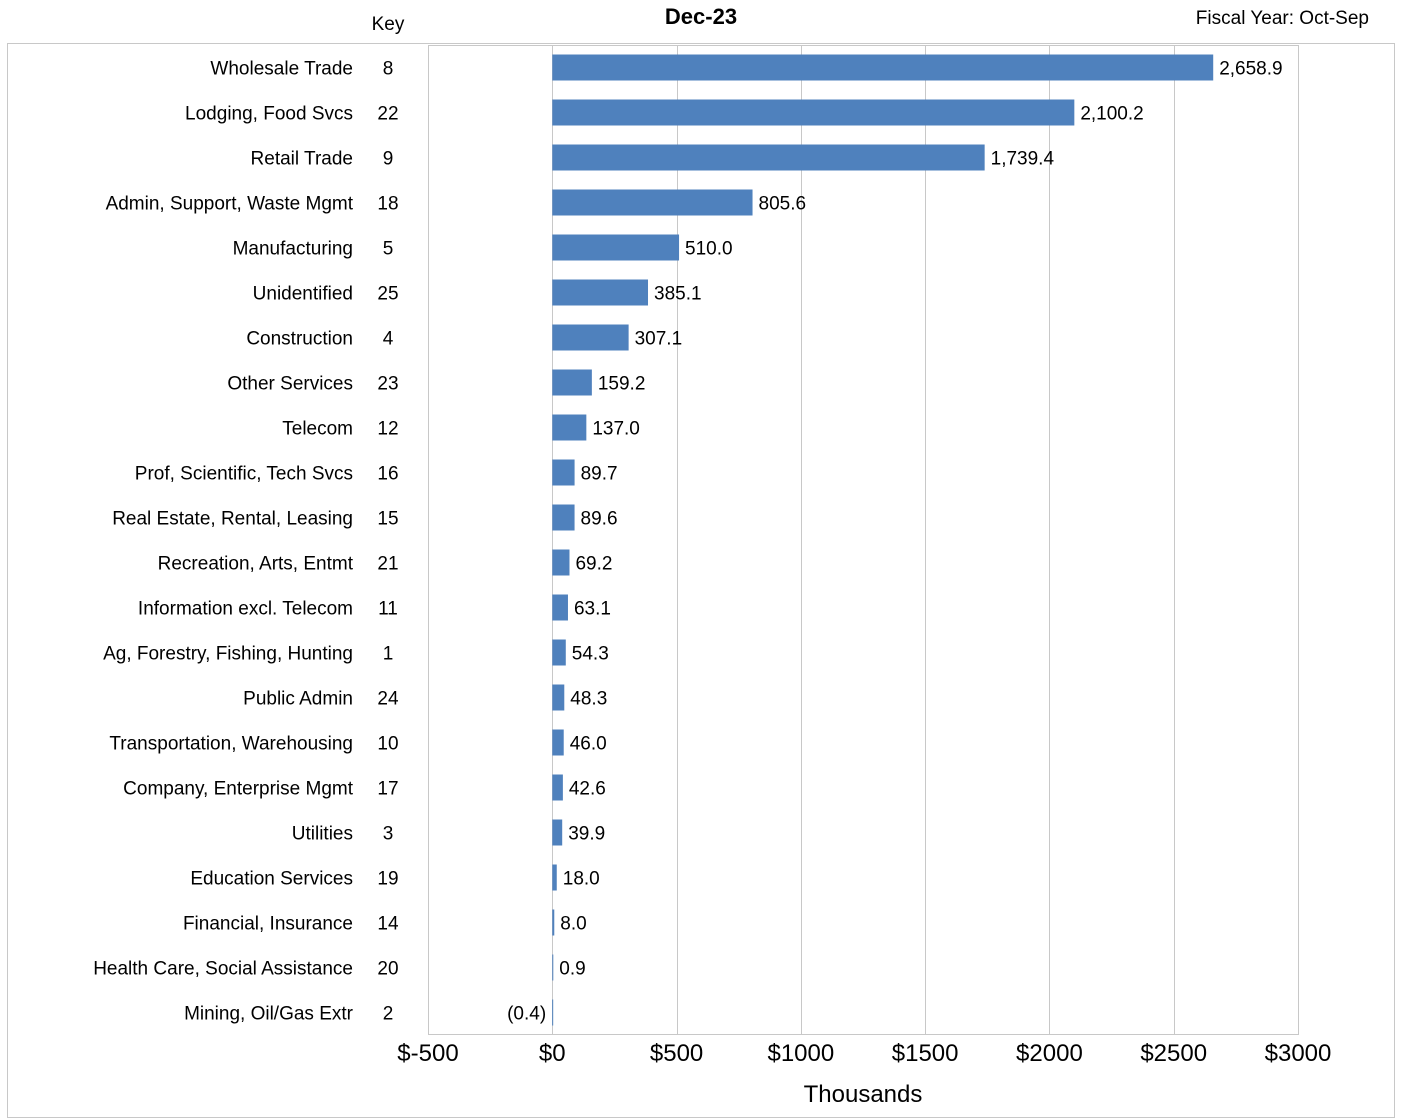 This screenshot has width=1401, height=1118. Describe the element at coordinates (427, 1053) in the screenshot. I see `x-tick-label: $-500` at that location.